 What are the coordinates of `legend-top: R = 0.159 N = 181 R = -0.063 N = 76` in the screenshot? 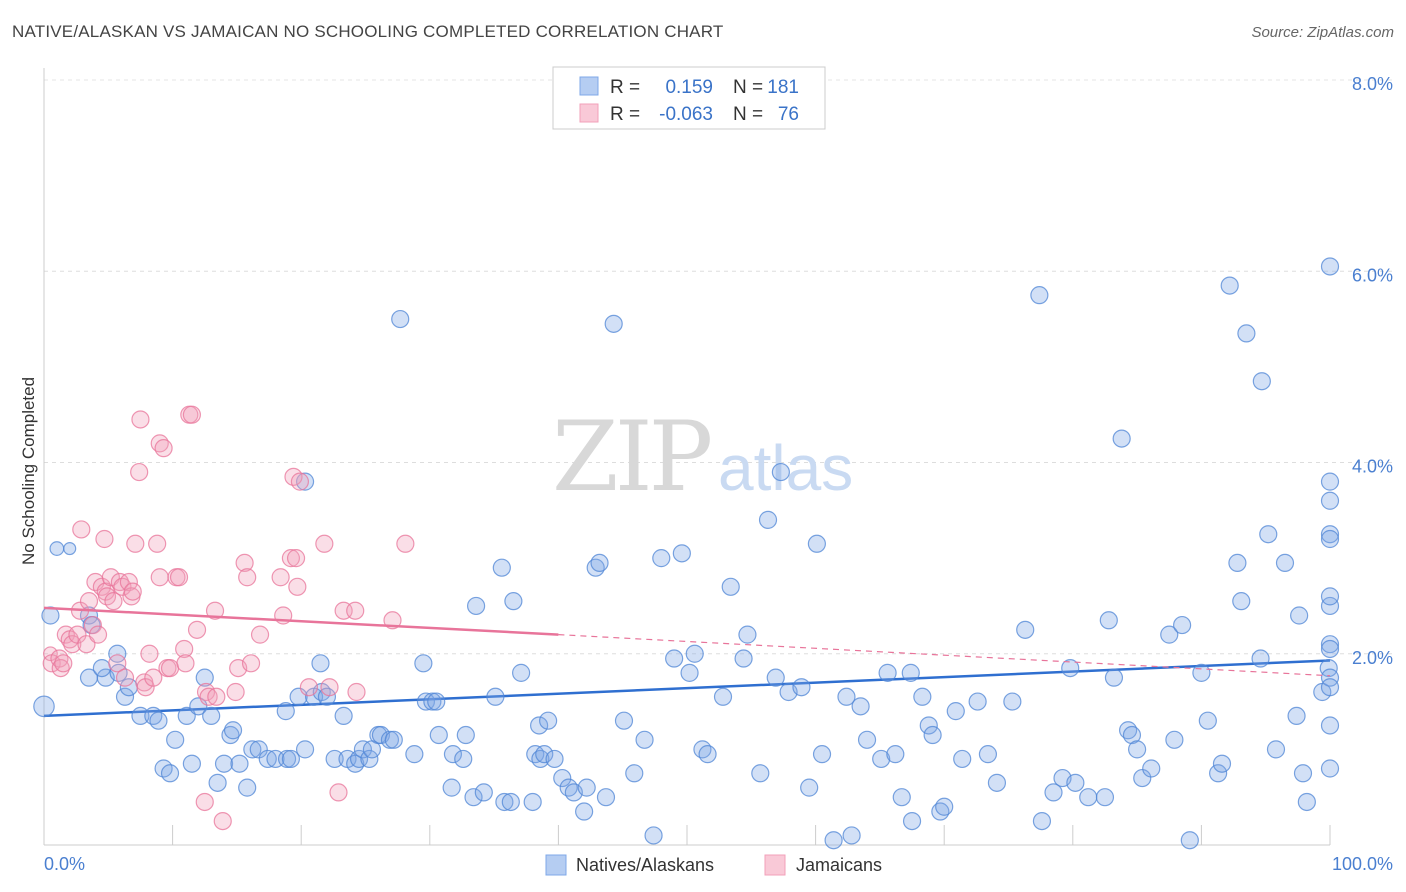 It's located at (689, 98).